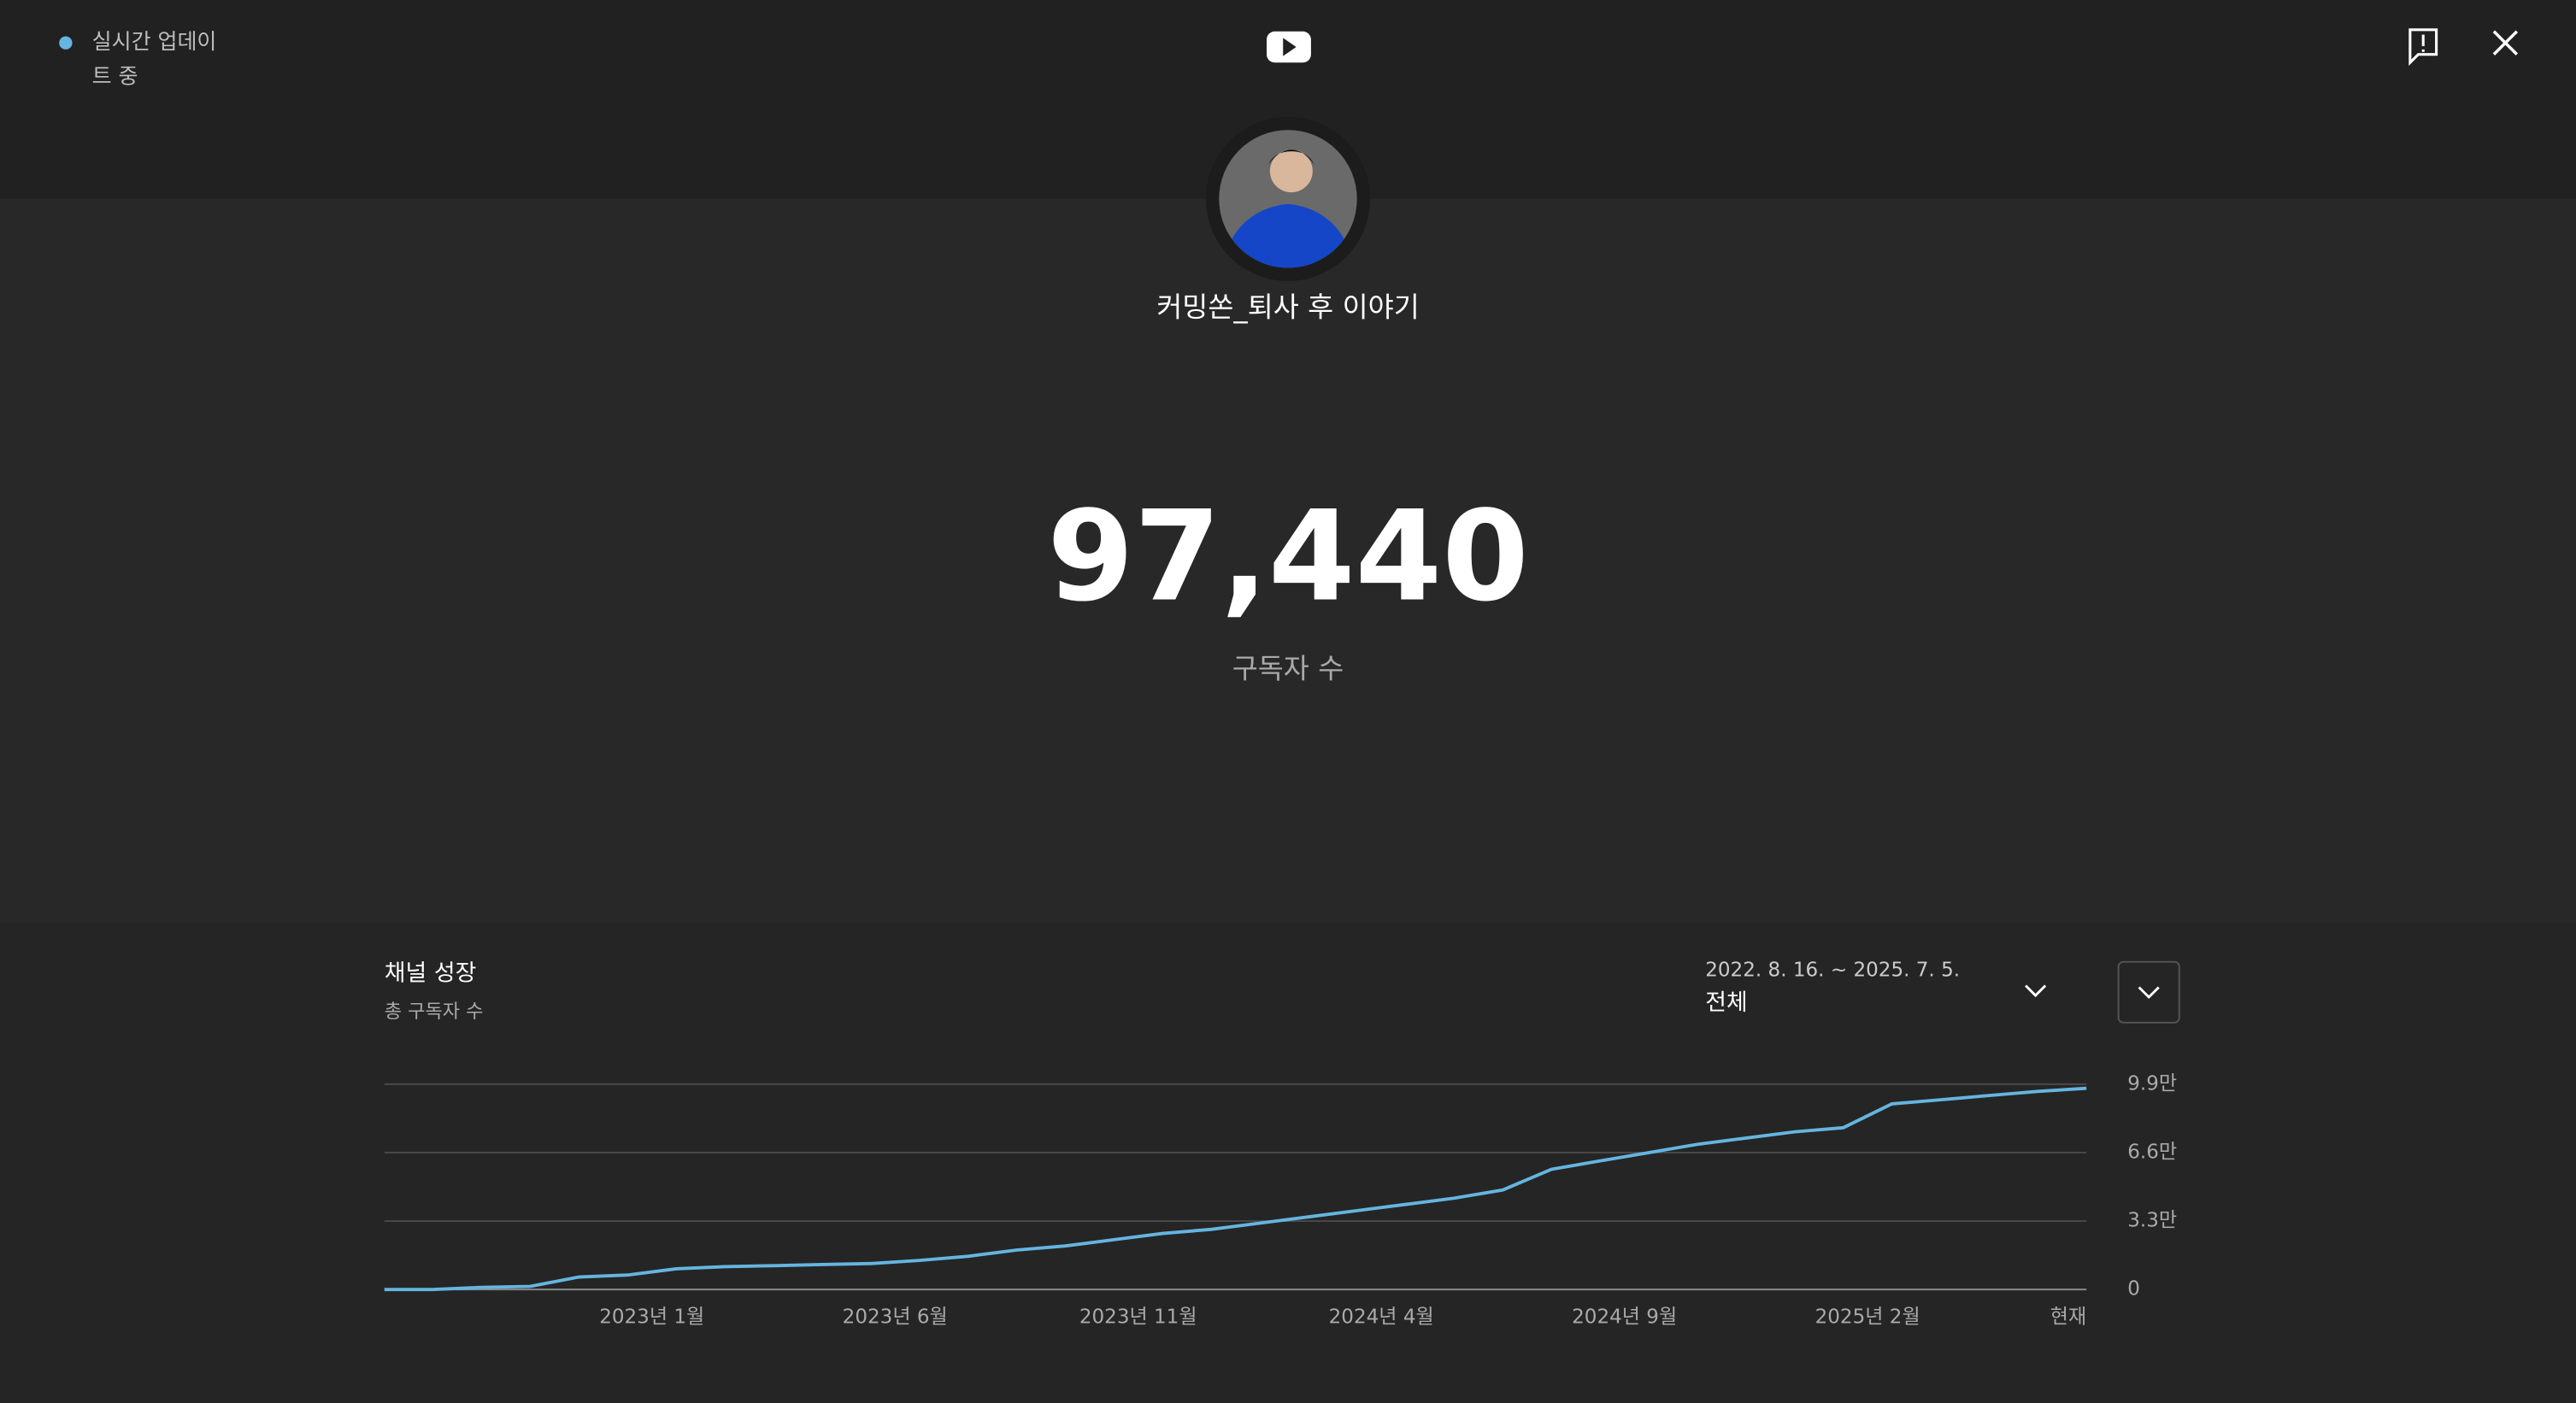  What do you see at coordinates (434, 1012) in the screenshot?
I see `panel-subtitle: 총 구독자 수` at bounding box center [434, 1012].